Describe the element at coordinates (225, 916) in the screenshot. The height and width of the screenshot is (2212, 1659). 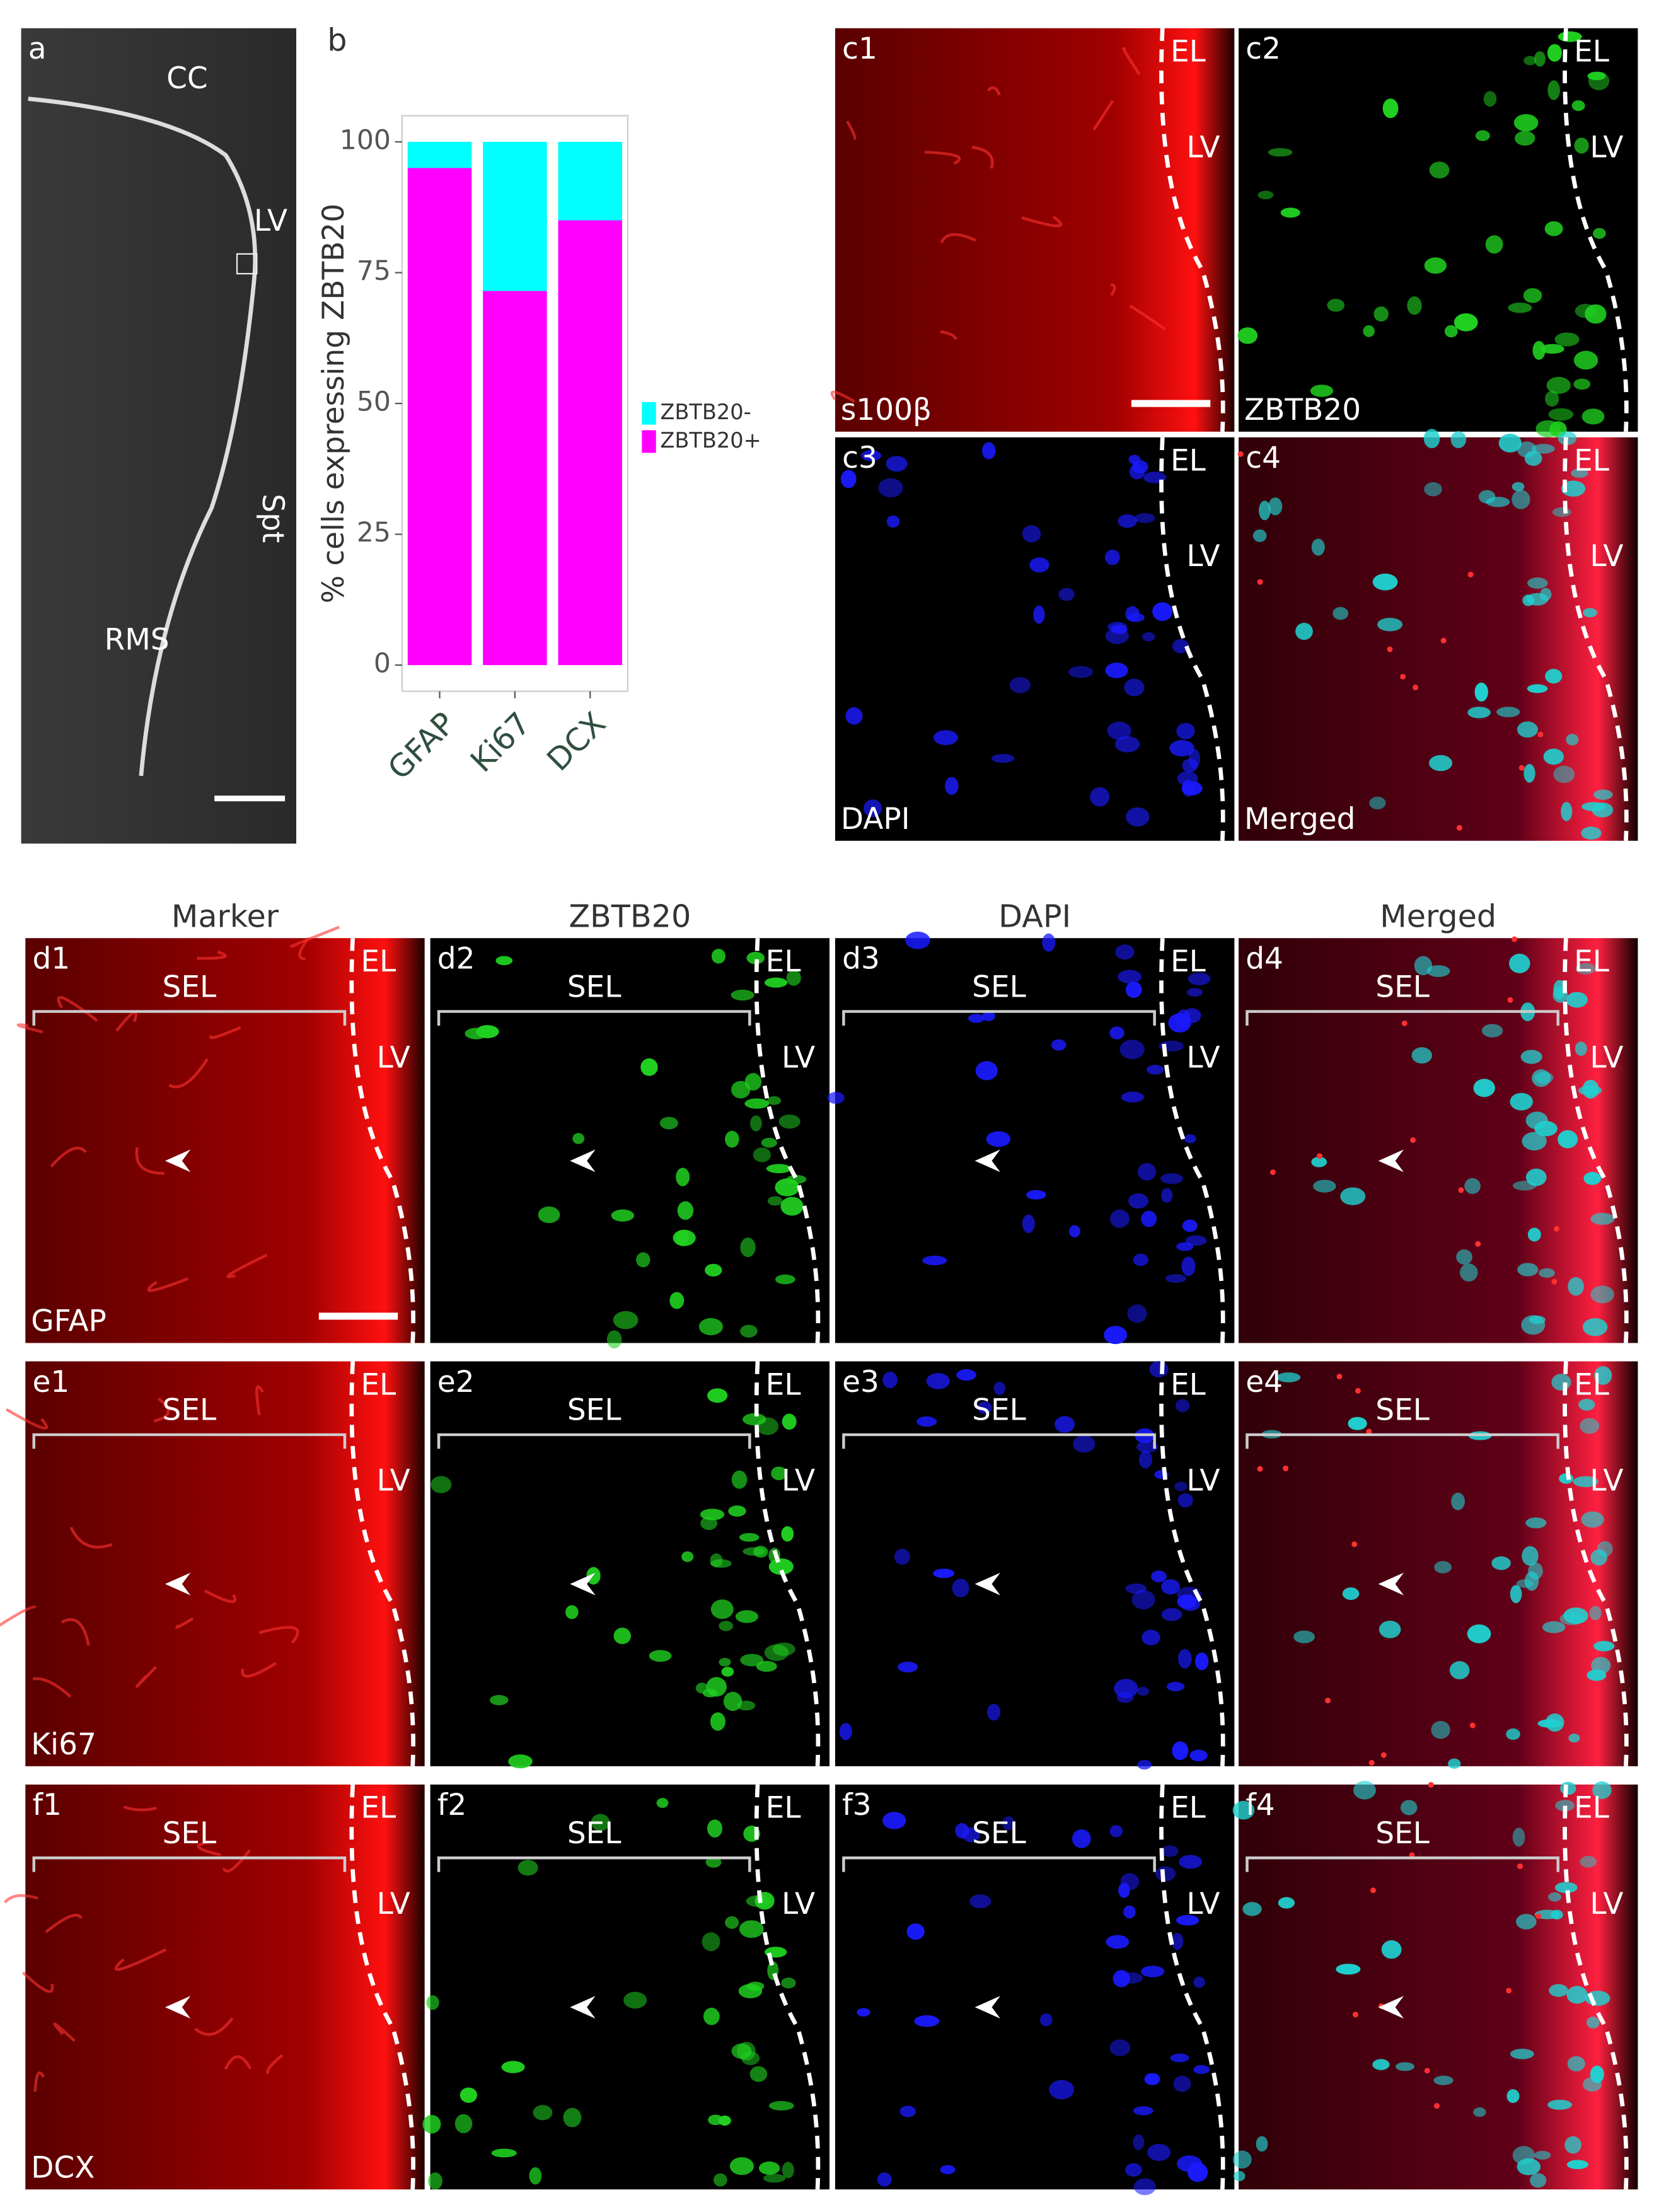
I see `column-header: Marker` at that location.